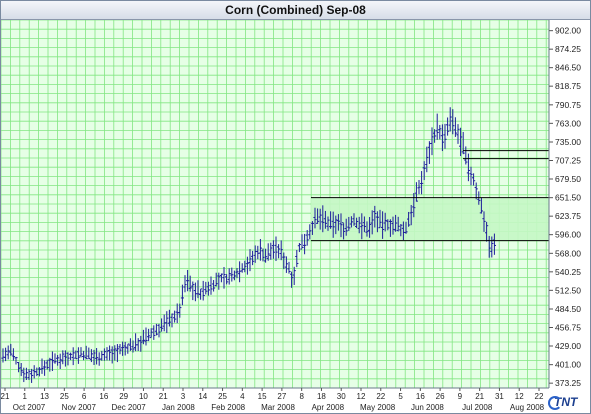 Image resolution: width=591 pixels, height=414 pixels. Describe the element at coordinates (440, 396) in the screenshot. I see `x-day-label: 26` at that location.